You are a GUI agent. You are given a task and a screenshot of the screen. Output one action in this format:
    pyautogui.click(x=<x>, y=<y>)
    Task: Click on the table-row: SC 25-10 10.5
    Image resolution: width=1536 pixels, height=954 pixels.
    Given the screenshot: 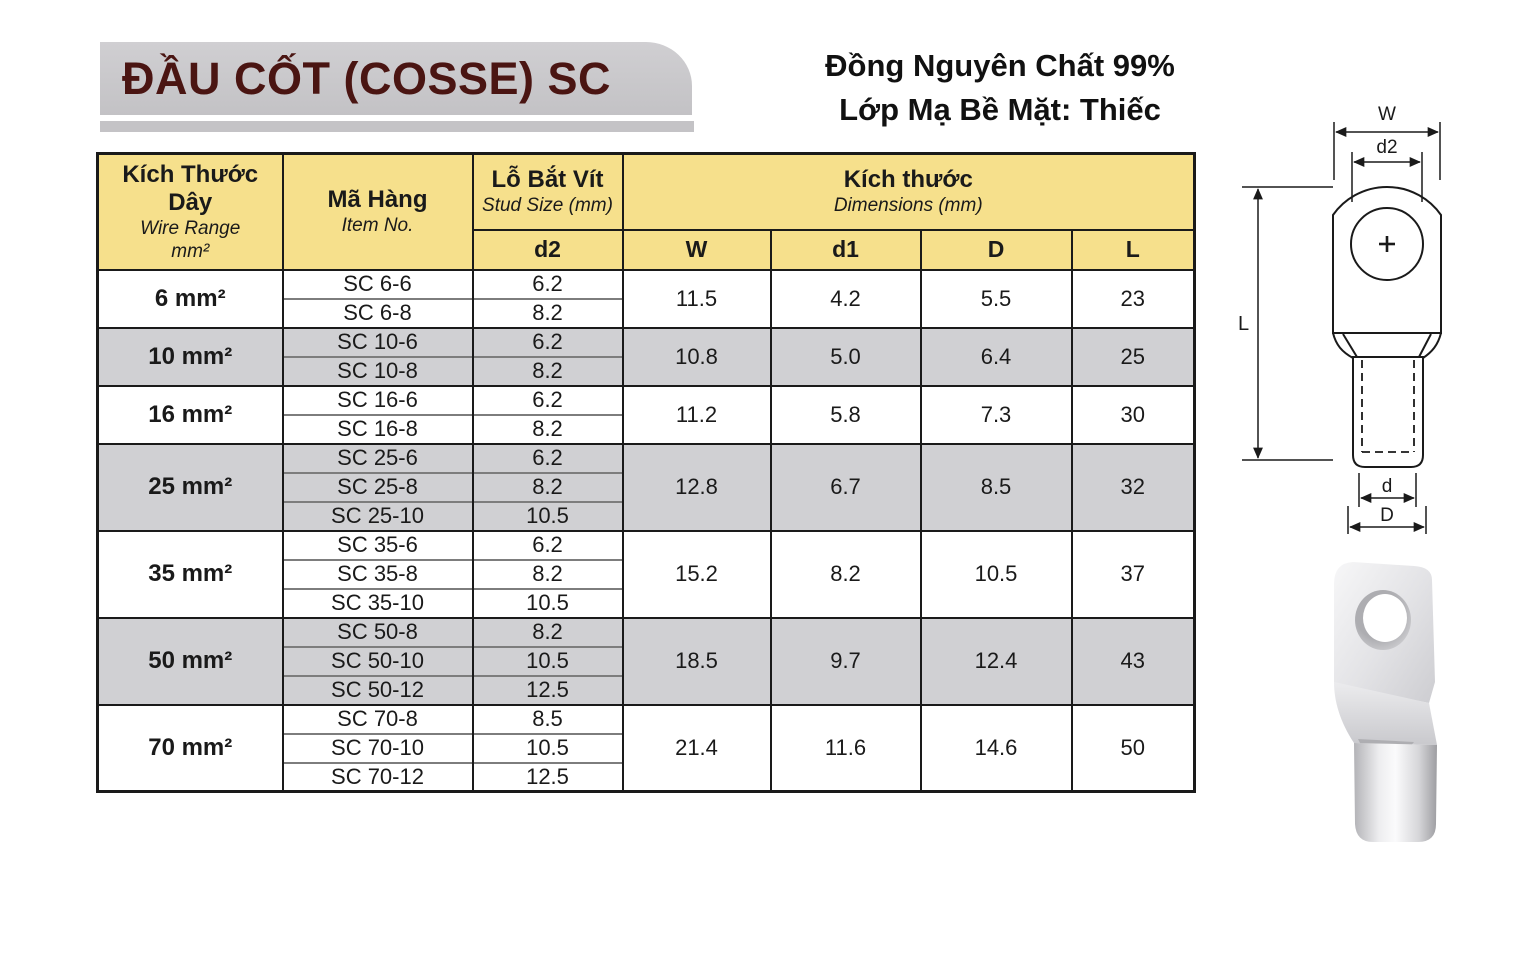 What is the action you would take?
    pyautogui.click(x=646, y=515)
    